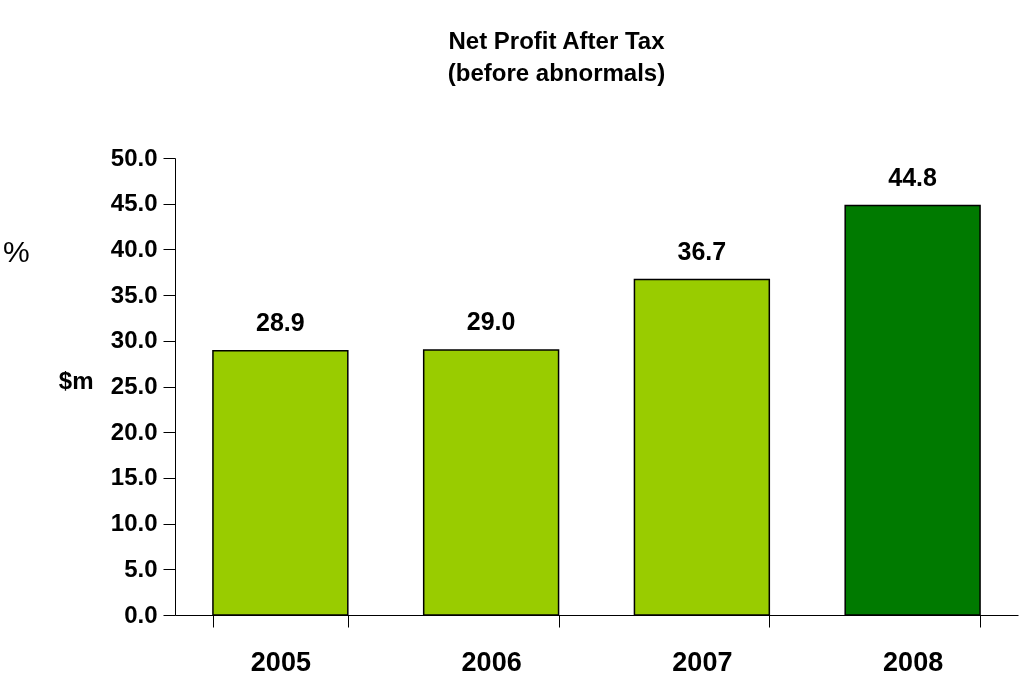 The width and height of the screenshot is (1020, 683). Describe the element at coordinates (141, 614) in the screenshot. I see `y-tick-label: 0.0` at that location.